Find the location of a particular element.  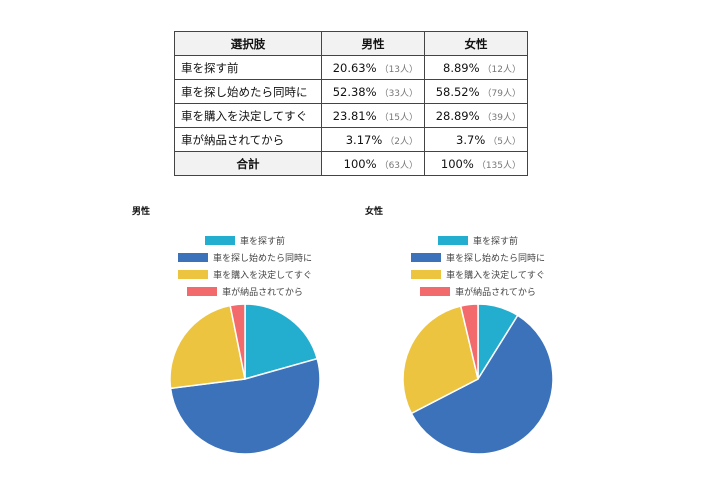

female-cell: 3.7% （5人） is located at coordinates (476, 139).